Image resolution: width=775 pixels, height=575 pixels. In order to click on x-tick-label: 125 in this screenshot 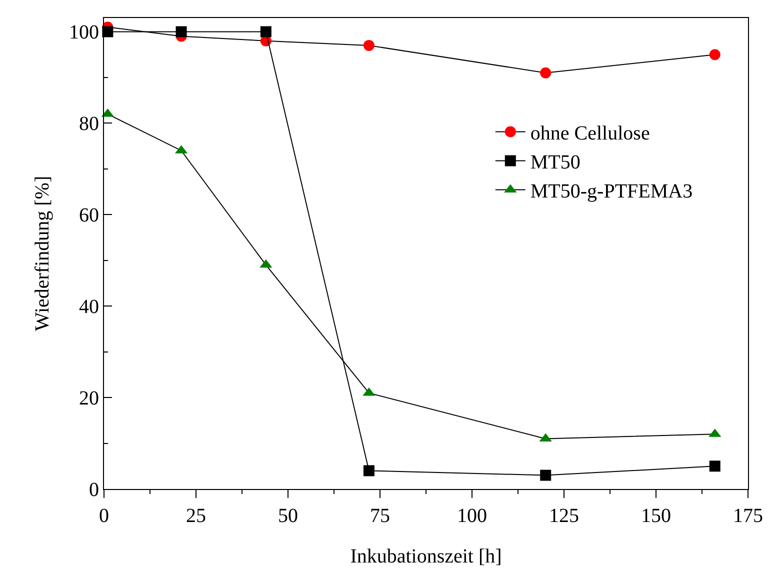, I will do `click(564, 516)`.